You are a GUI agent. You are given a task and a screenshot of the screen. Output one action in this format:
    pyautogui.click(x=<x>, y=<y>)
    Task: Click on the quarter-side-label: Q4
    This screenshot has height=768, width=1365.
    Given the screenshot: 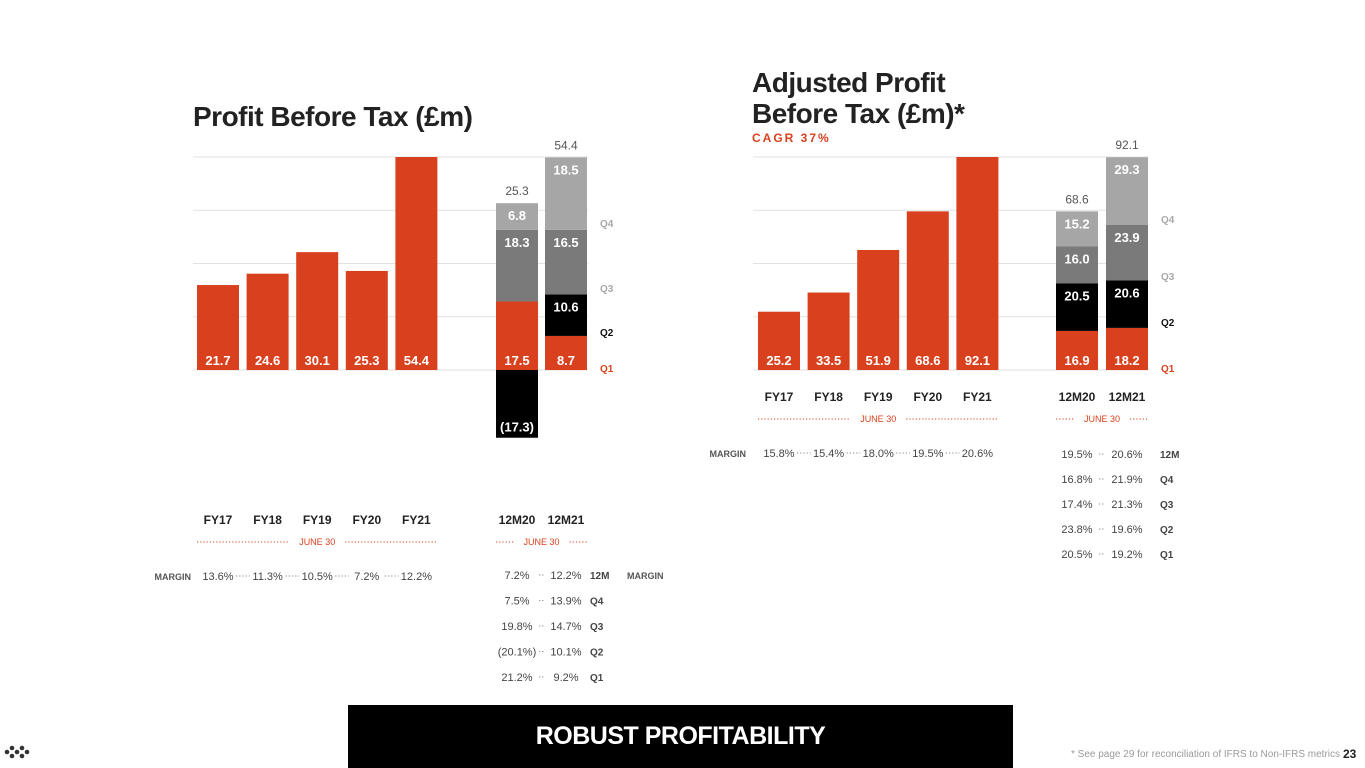 What is the action you would take?
    pyautogui.click(x=1168, y=220)
    